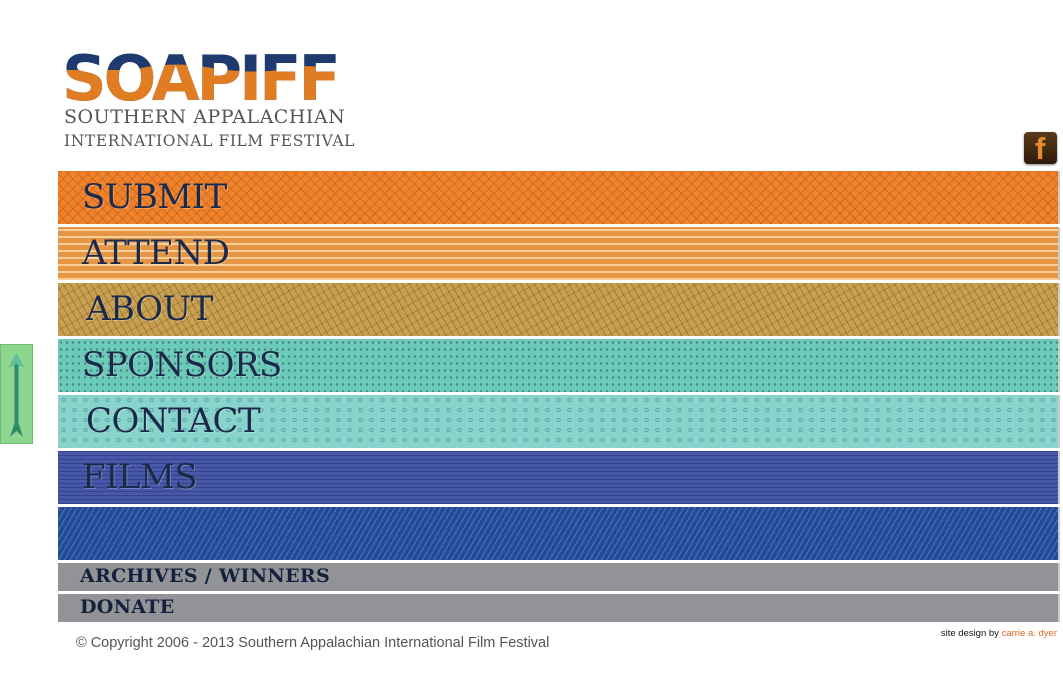  What do you see at coordinates (154, 197) in the screenshot?
I see `nav-label: SUBMIT` at bounding box center [154, 197].